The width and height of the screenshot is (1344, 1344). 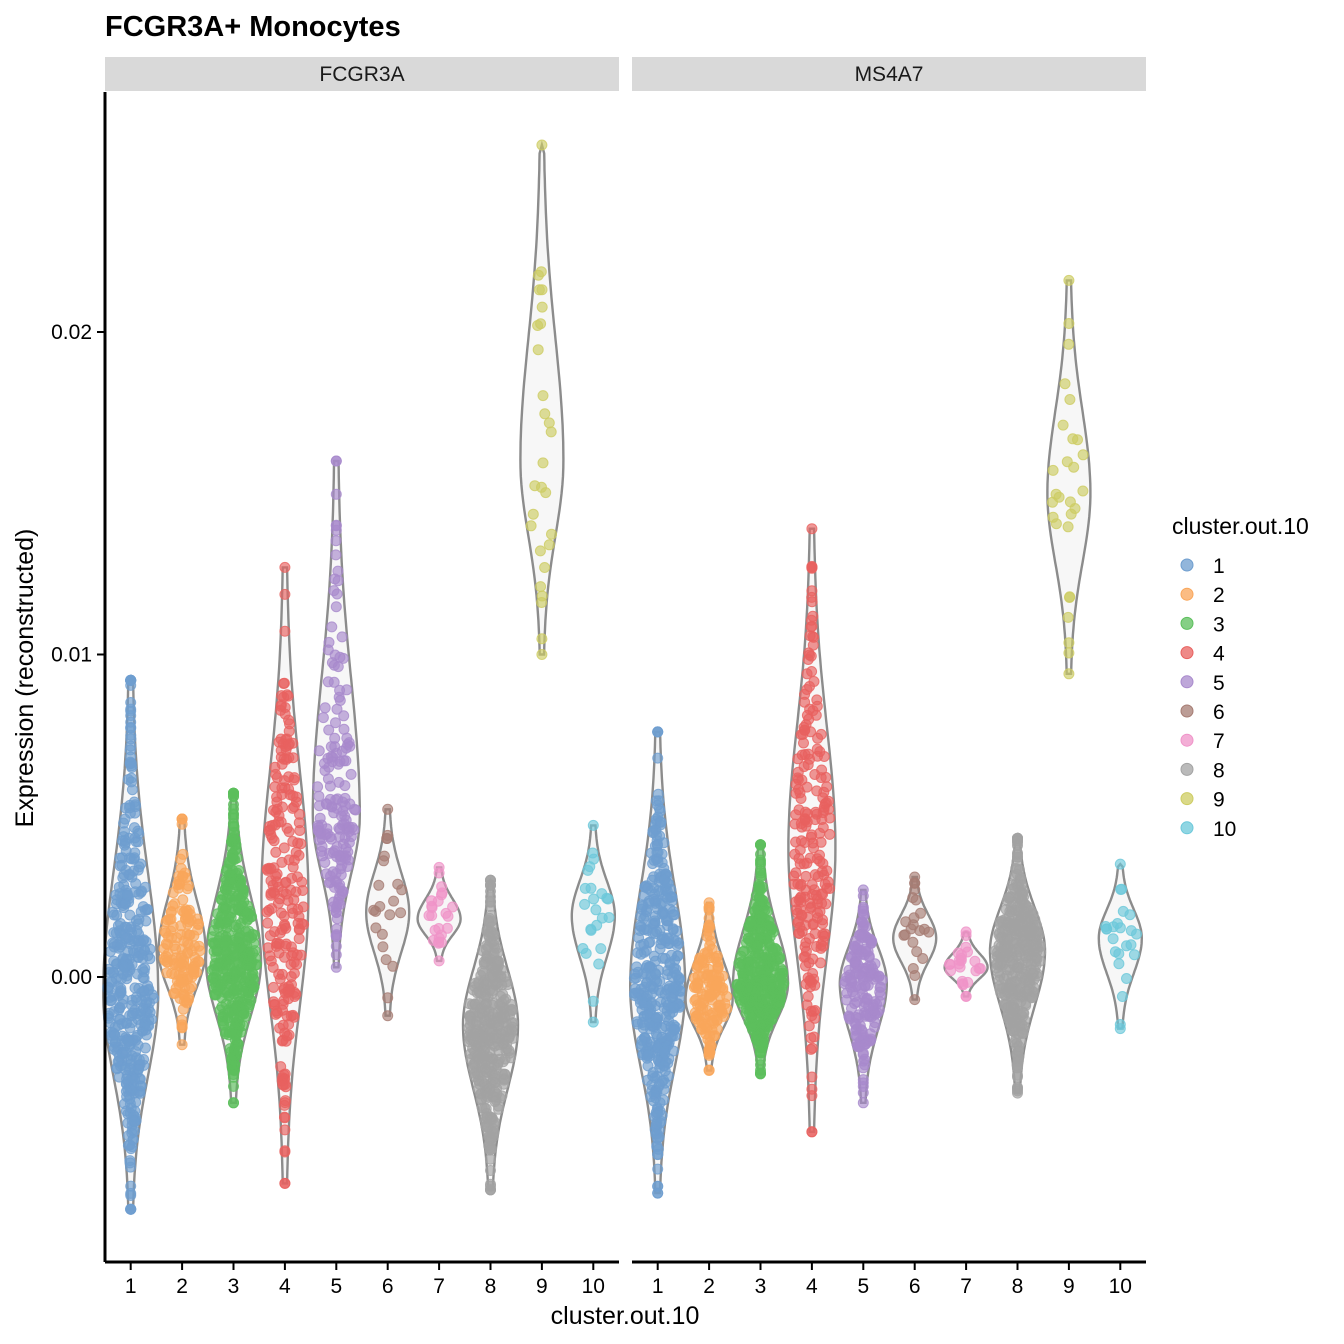 I want to click on legend-label-2: 2, so click(x=1219, y=595).